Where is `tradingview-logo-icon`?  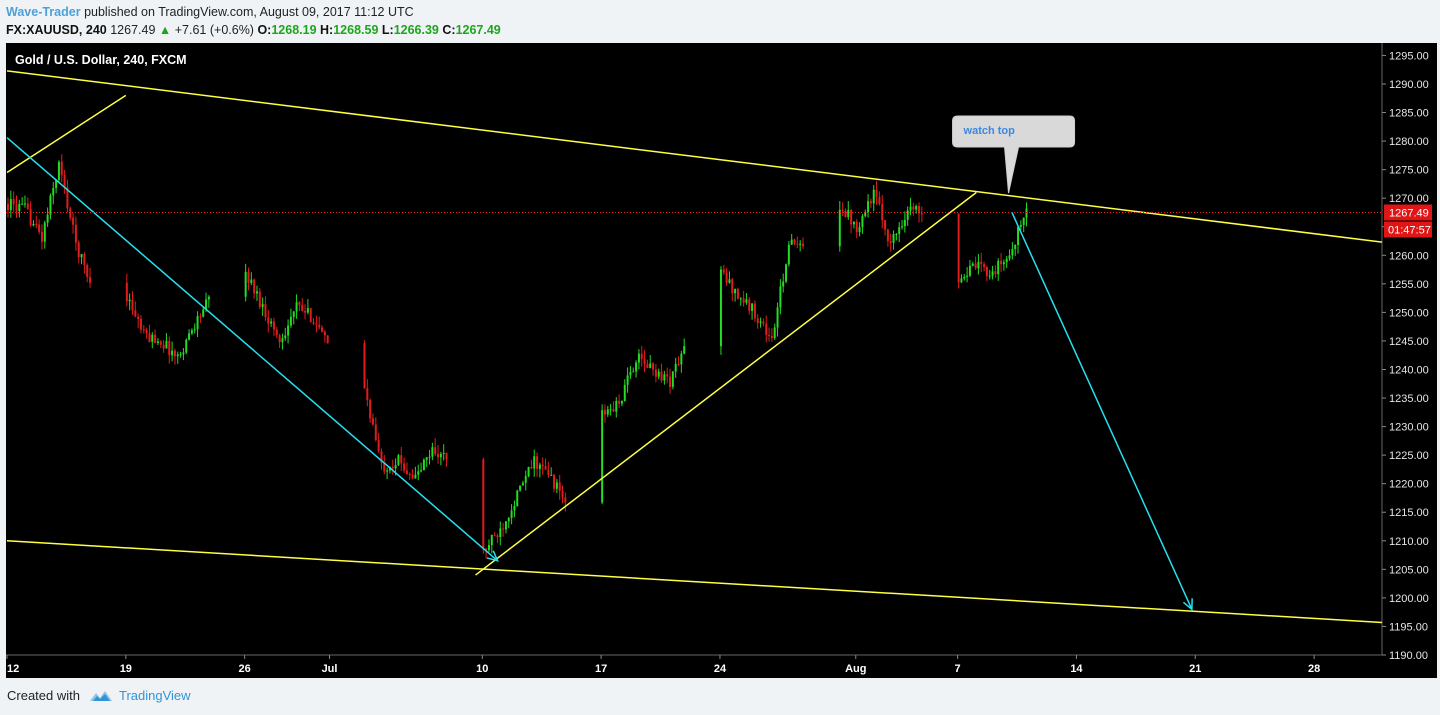
tradingview-logo-icon is located at coordinates (101, 696).